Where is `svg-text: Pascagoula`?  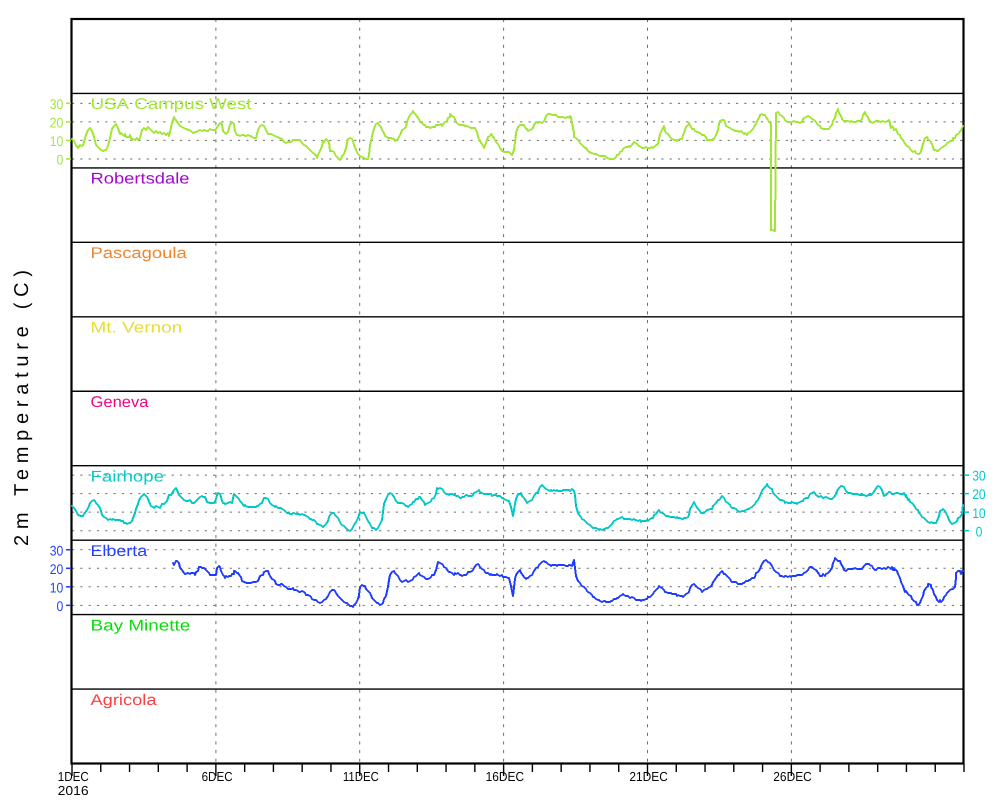 svg-text: Pascagoula is located at coordinates (139, 253).